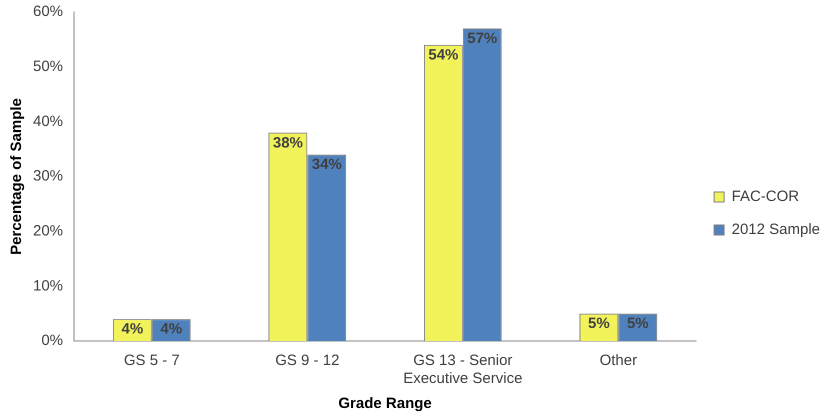 Image resolution: width=840 pixels, height=419 pixels. Describe the element at coordinates (462, 370) in the screenshot. I see `x-tick-label: GS 13 - Senior Executive Service` at that location.